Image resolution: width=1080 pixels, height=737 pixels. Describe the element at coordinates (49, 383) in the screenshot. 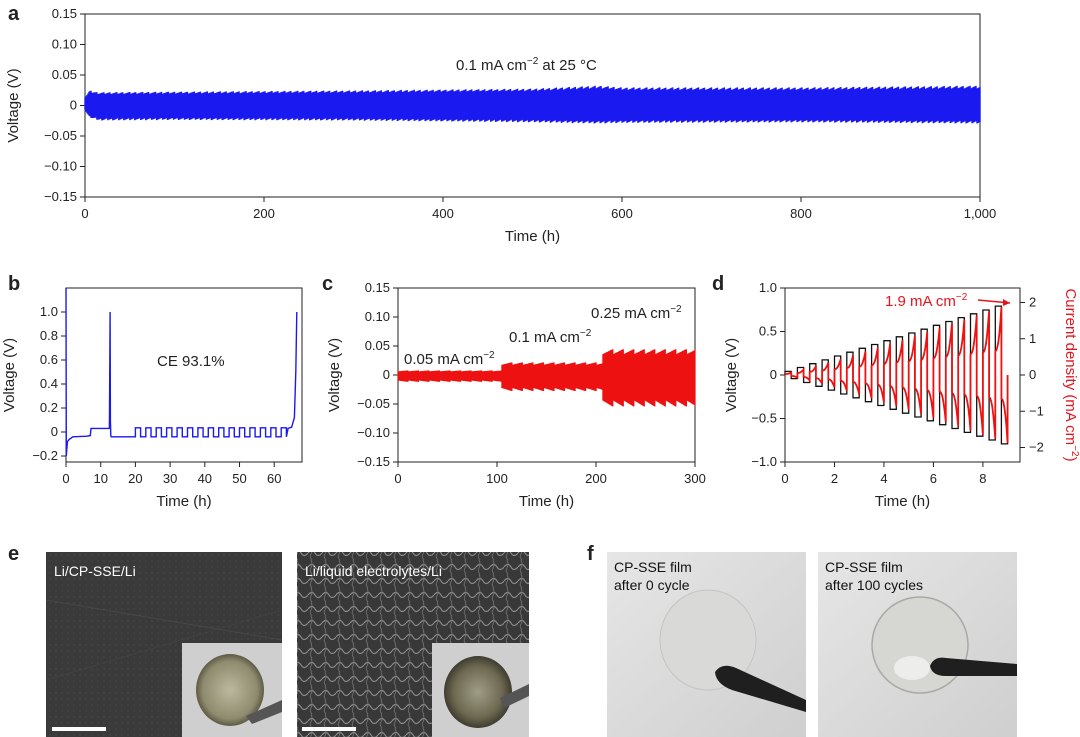

I see `y-tick-label: 0.4` at that location.